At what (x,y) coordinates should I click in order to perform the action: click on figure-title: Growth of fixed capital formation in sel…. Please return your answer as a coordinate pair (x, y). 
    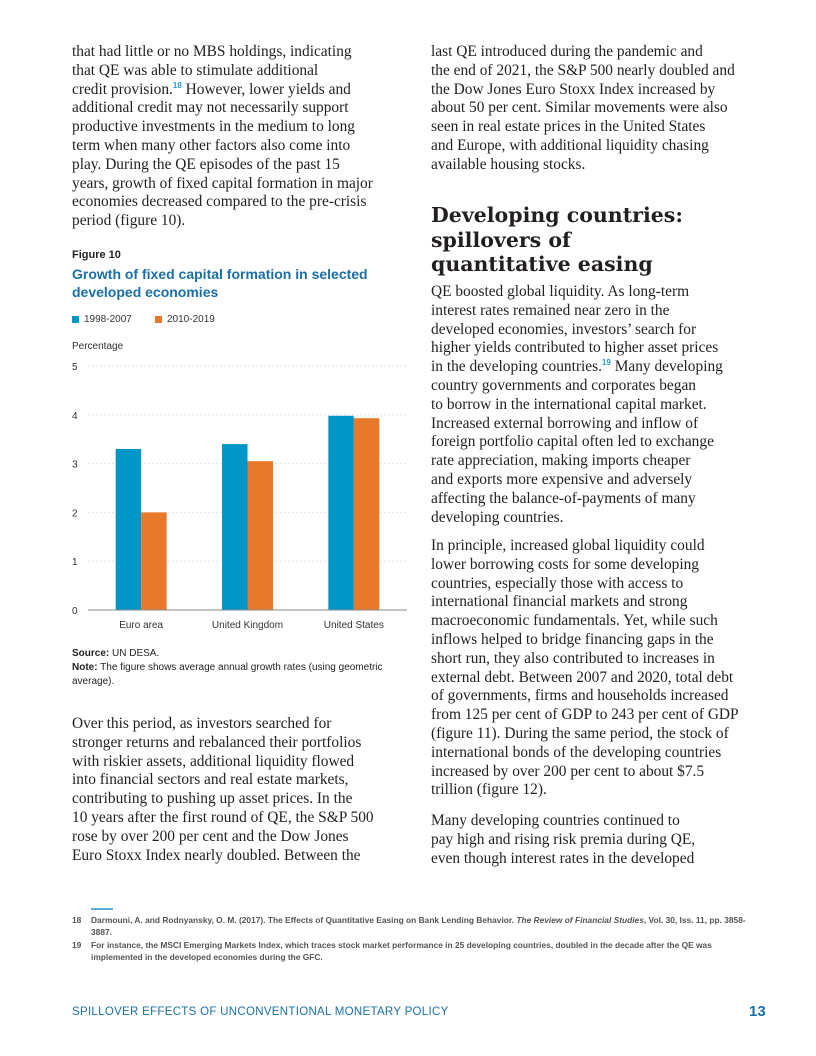
    Looking at the image, I should click on (220, 283).